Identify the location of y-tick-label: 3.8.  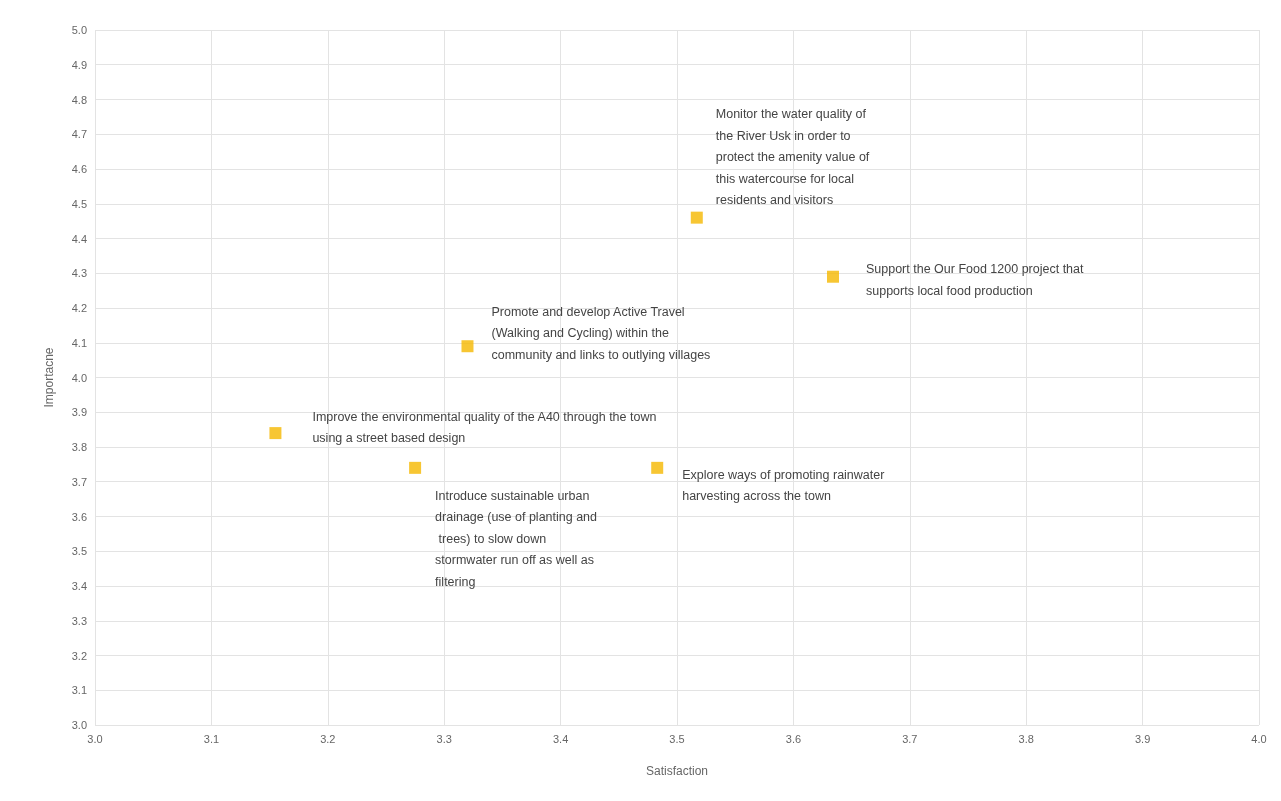
(79, 447).